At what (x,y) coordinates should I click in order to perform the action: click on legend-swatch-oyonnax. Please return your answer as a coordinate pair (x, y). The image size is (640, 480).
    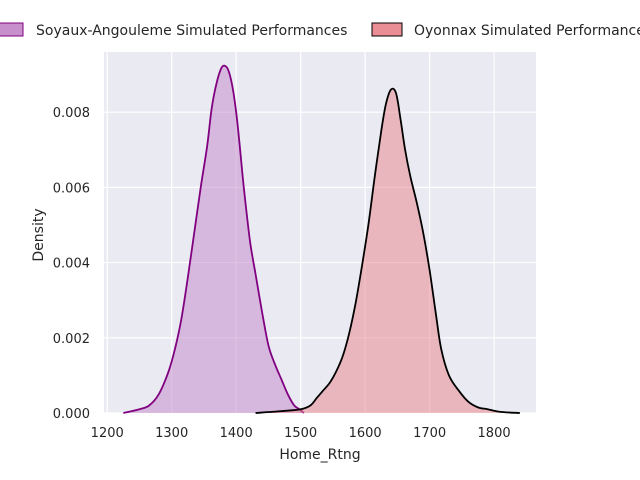
    Looking at the image, I should click on (387, 29).